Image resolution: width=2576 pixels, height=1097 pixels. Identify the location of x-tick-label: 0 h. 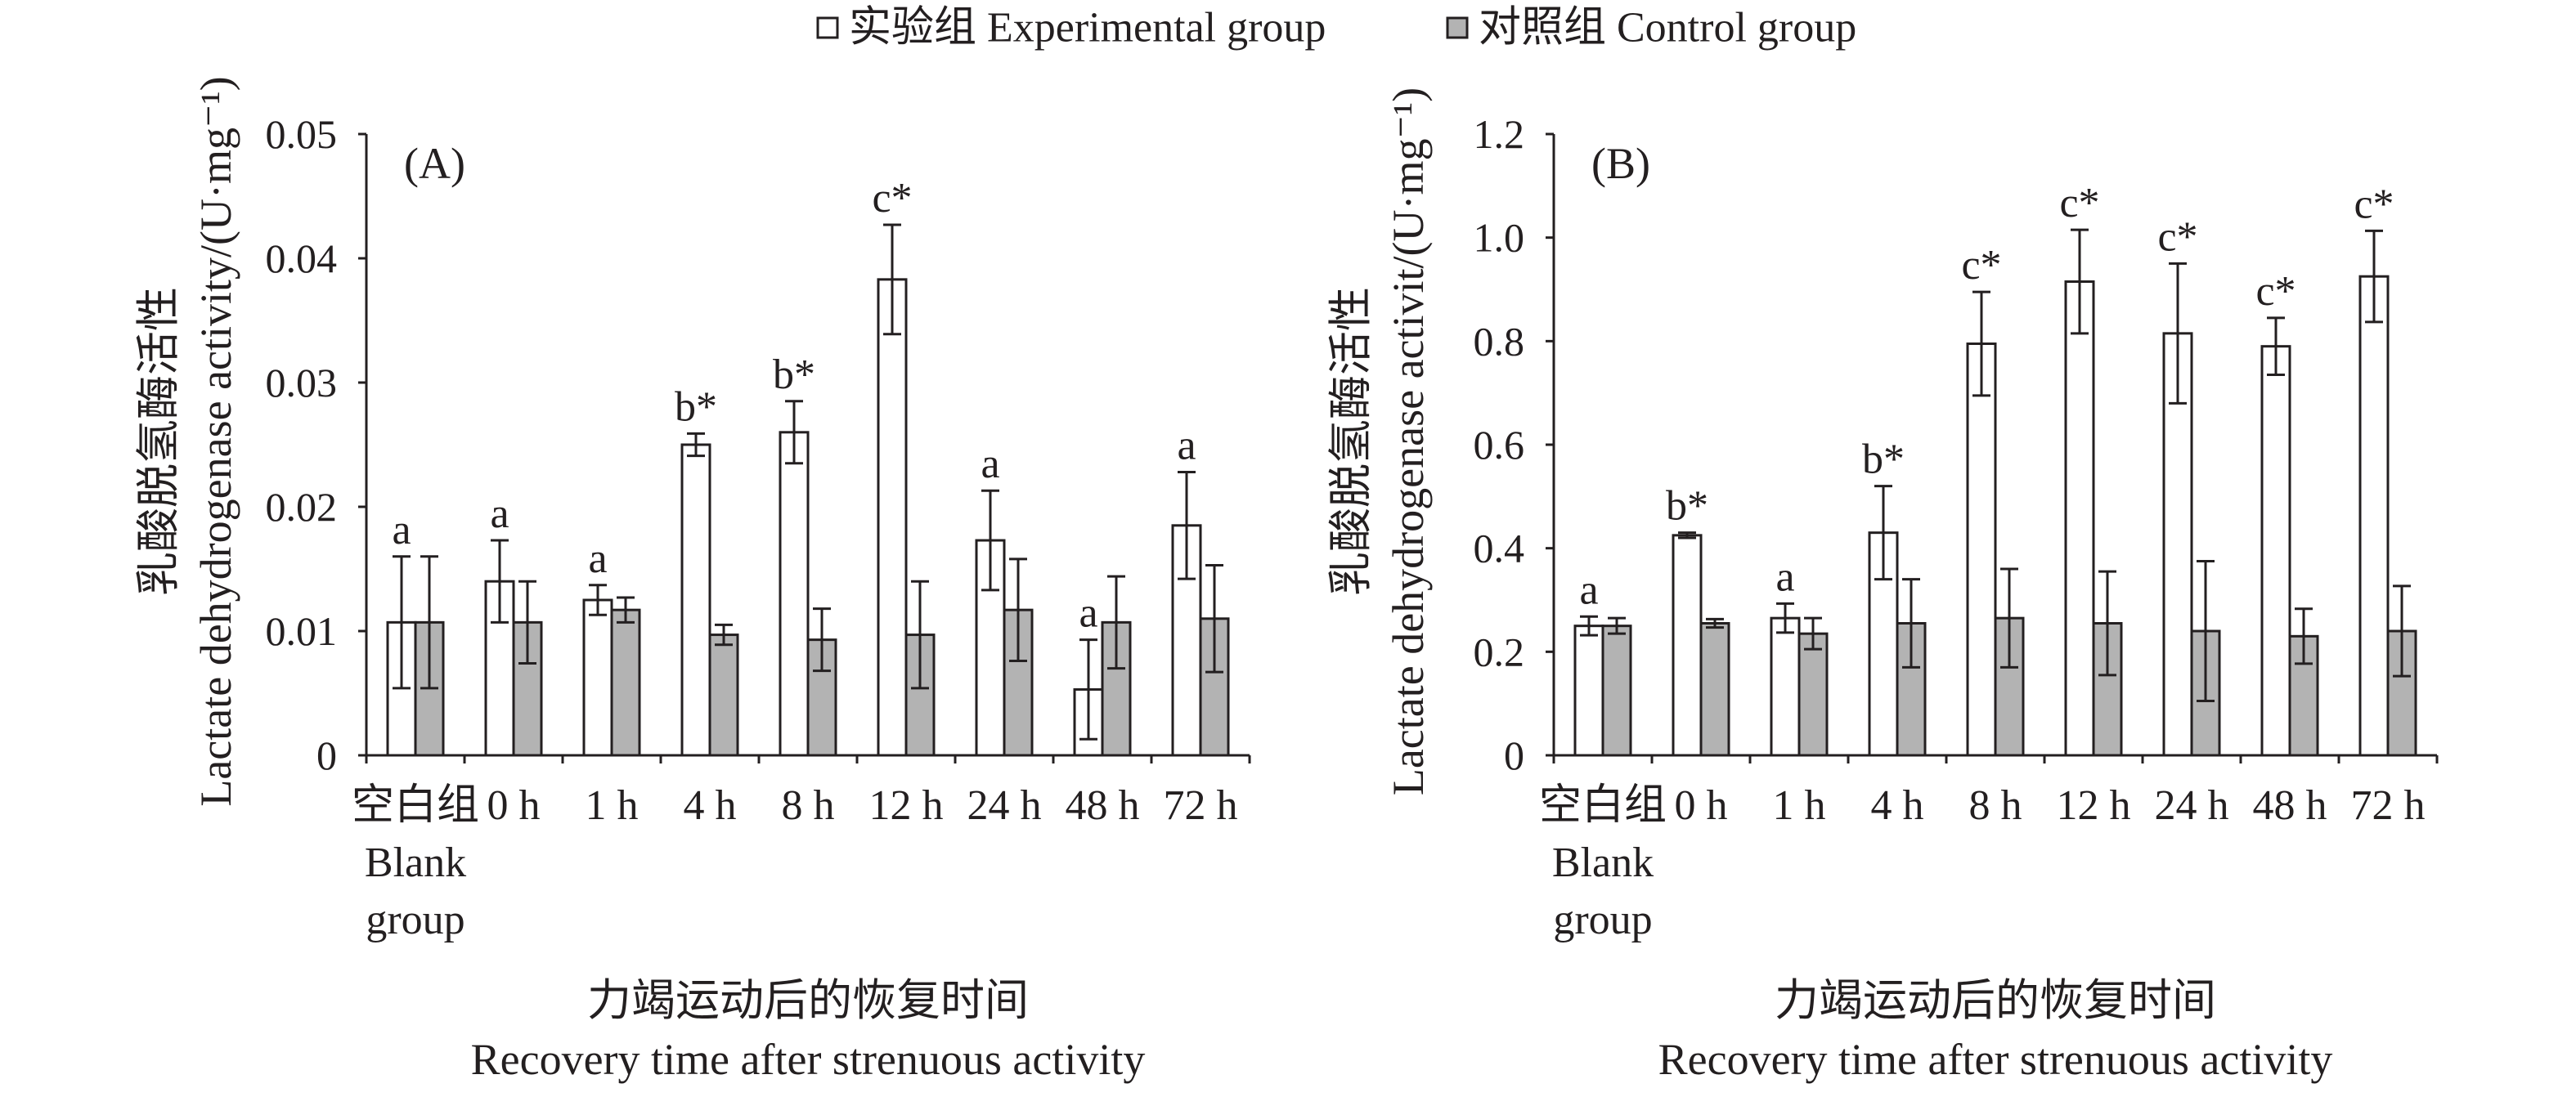
(1701, 806).